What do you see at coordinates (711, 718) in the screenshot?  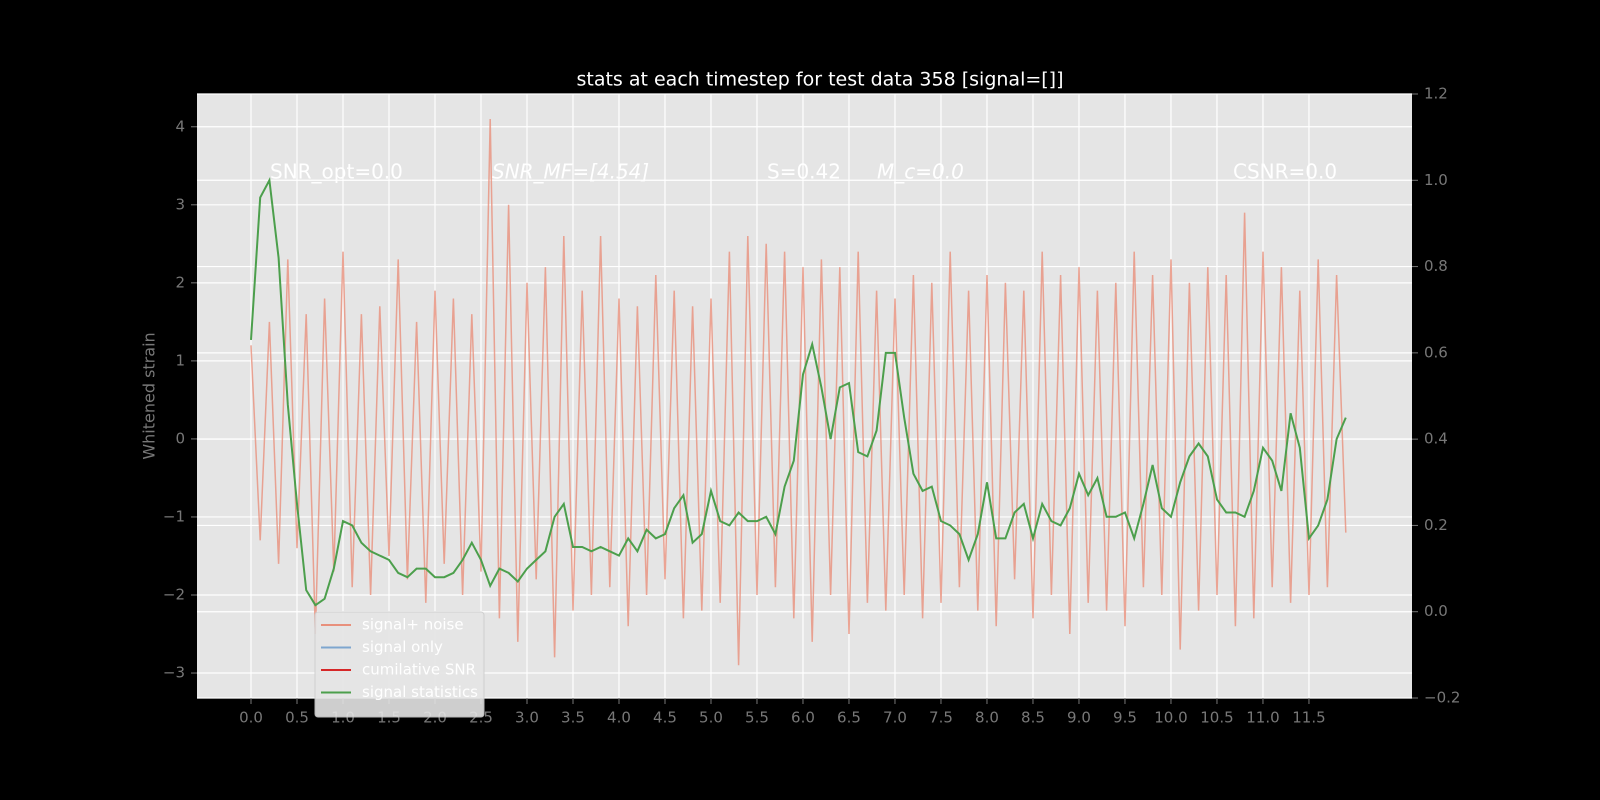 I see `x-tick-label: 5.0` at bounding box center [711, 718].